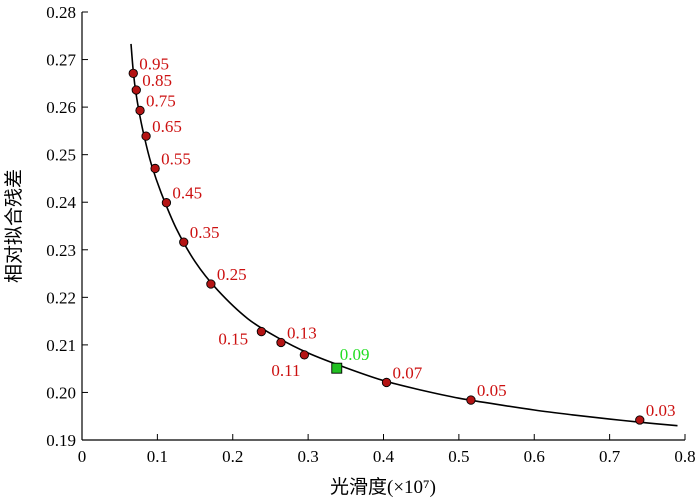 This screenshot has width=700, height=501. What do you see at coordinates (154, 63) in the screenshot?
I see `data-label: 0.95` at bounding box center [154, 63].